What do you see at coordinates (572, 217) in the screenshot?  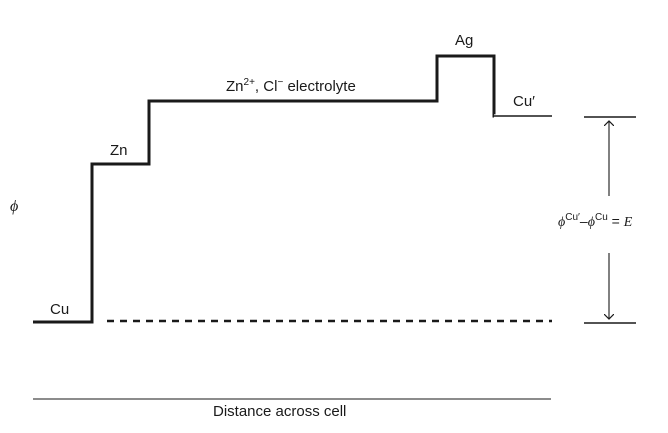 I see `emf-sup-1: Cu′` at bounding box center [572, 217].